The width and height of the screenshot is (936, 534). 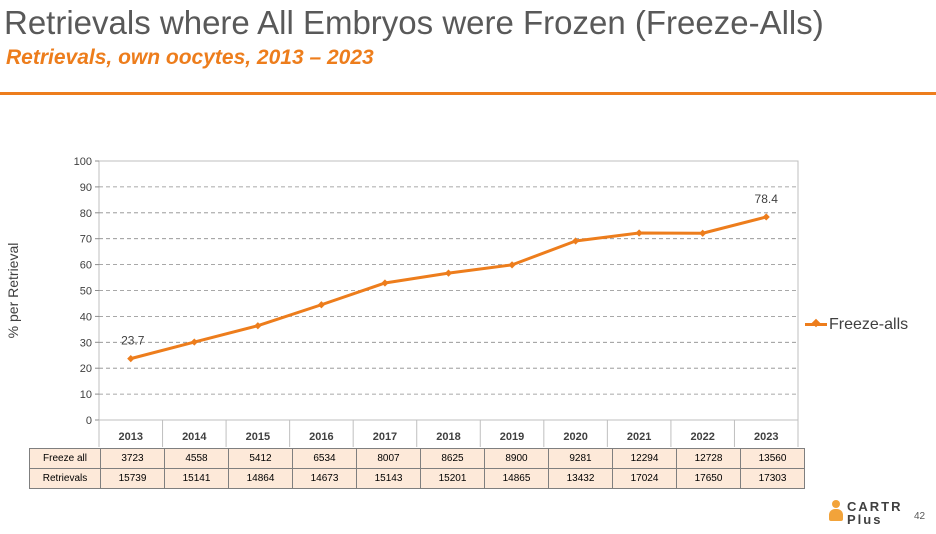 What do you see at coordinates (258, 437) in the screenshot?
I see `x-tick-label: 2015` at bounding box center [258, 437].